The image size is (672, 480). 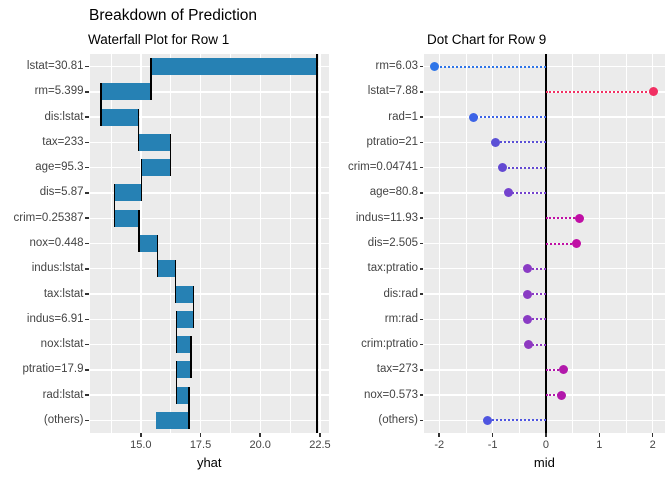 What do you see at coordinates (400, 293) in the screenshot?
I see `y-axis-label: dis:rad` at bounding box center [400, 293].